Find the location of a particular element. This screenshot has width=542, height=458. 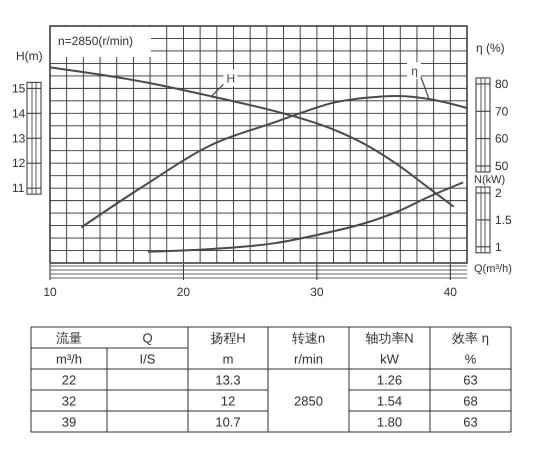

annotation: n=2850(r/min) is located at coordinates (96, 41).